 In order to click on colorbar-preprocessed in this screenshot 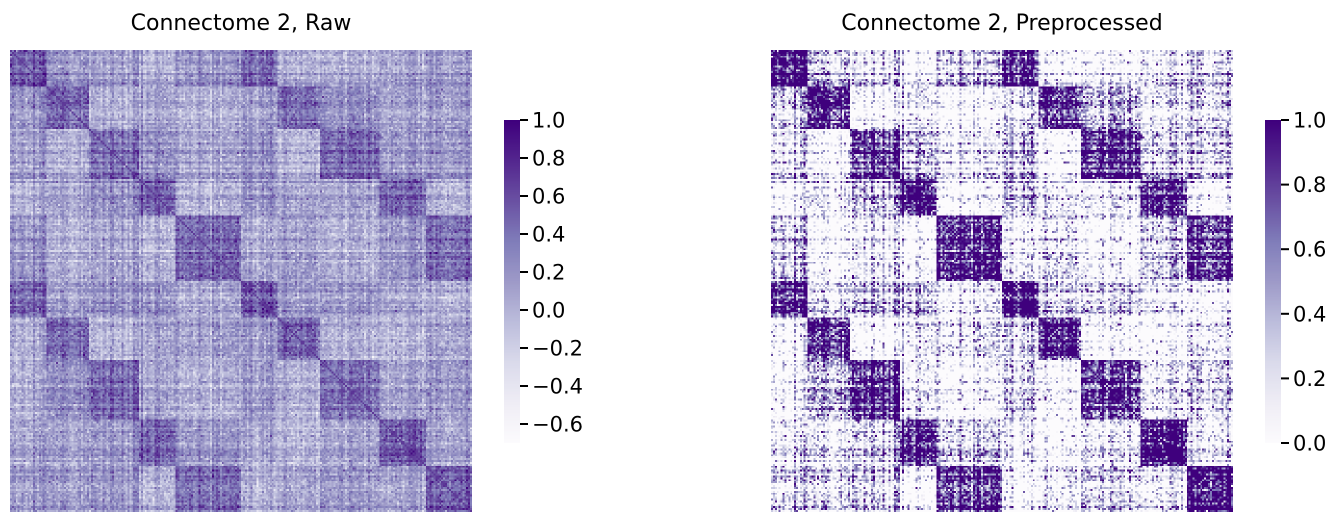, I will do `click(1273, 281)`.